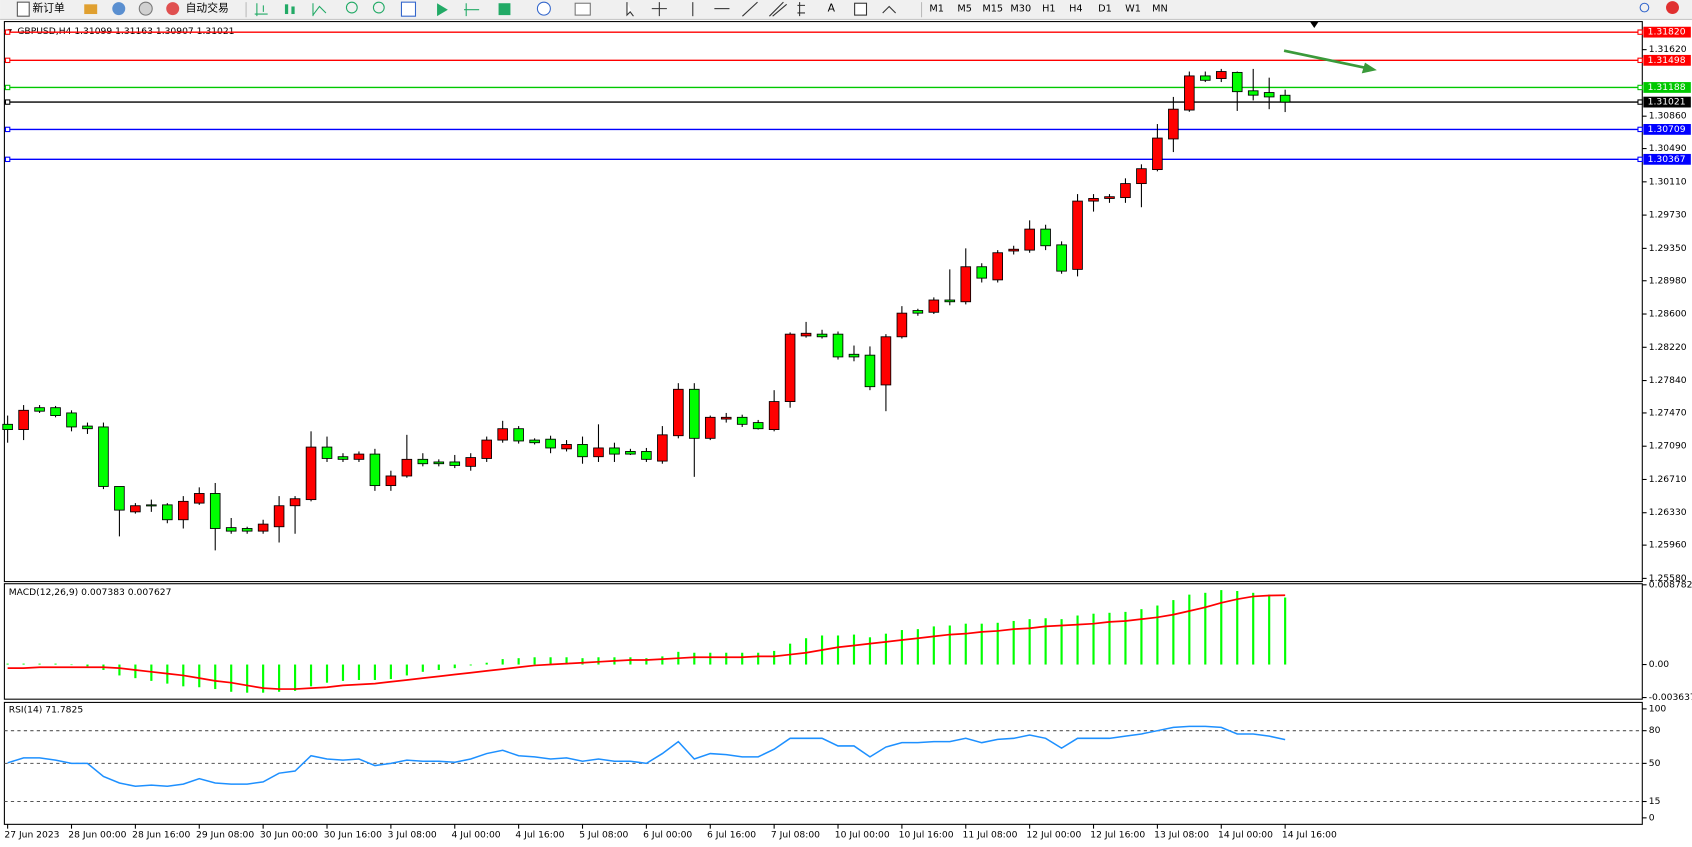  What do you see at coordinates (659, 9) in the screenshot?
I see `crosshair-tool` at bounding box center [659, 9].